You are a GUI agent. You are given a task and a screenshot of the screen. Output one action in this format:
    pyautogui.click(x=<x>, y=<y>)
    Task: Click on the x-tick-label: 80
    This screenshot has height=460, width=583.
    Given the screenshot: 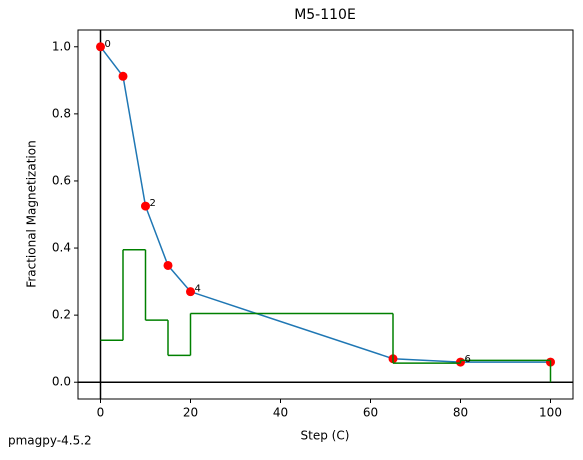 What is the action you would take?
    pyautogui.click(x=460, y=413)
    